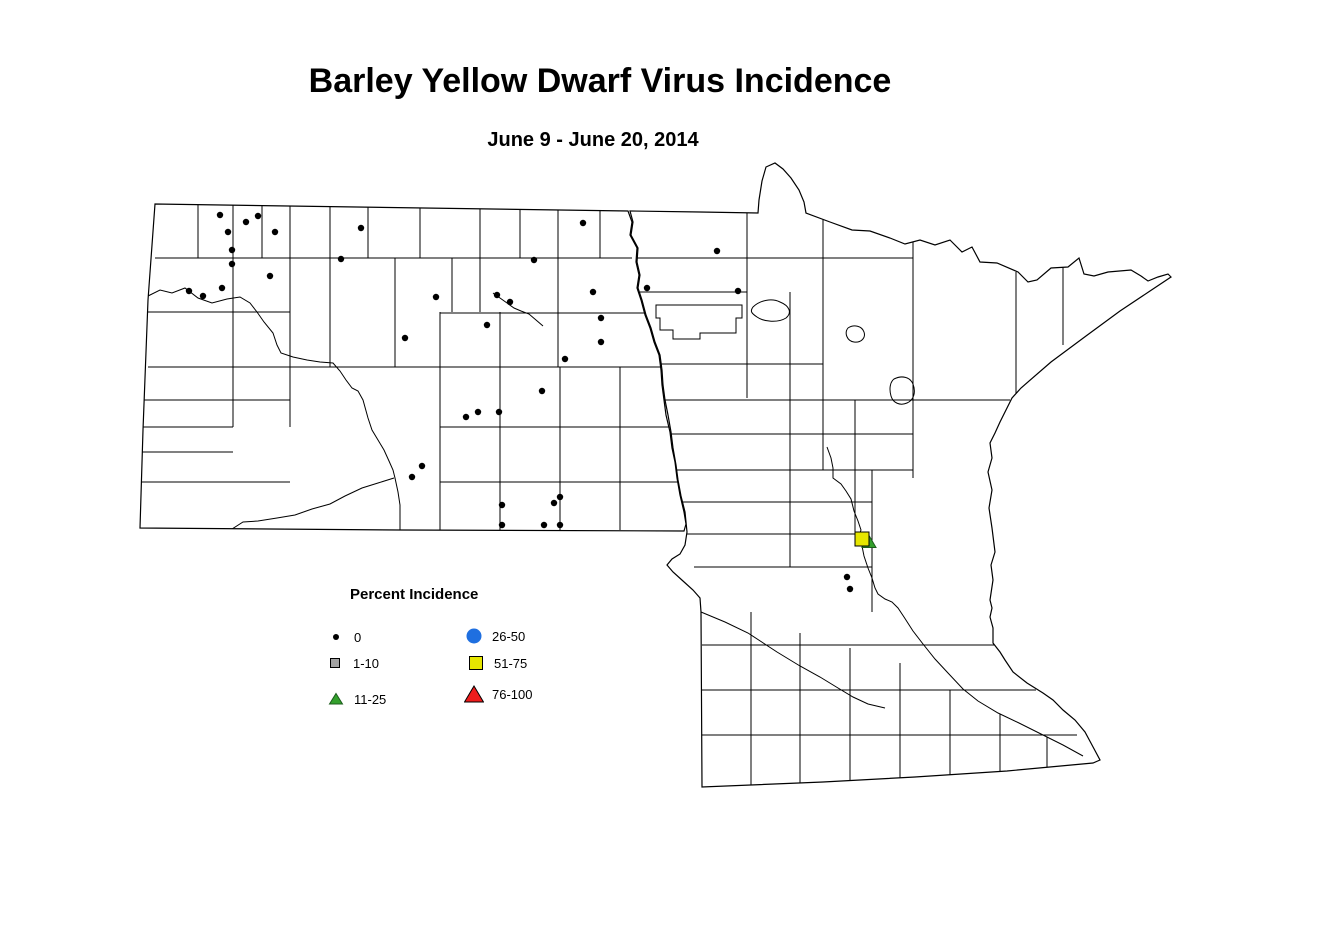  Describe the element at coordinates (511, 663) in the screenshot. I see `legend-label: 51-75` at that location.